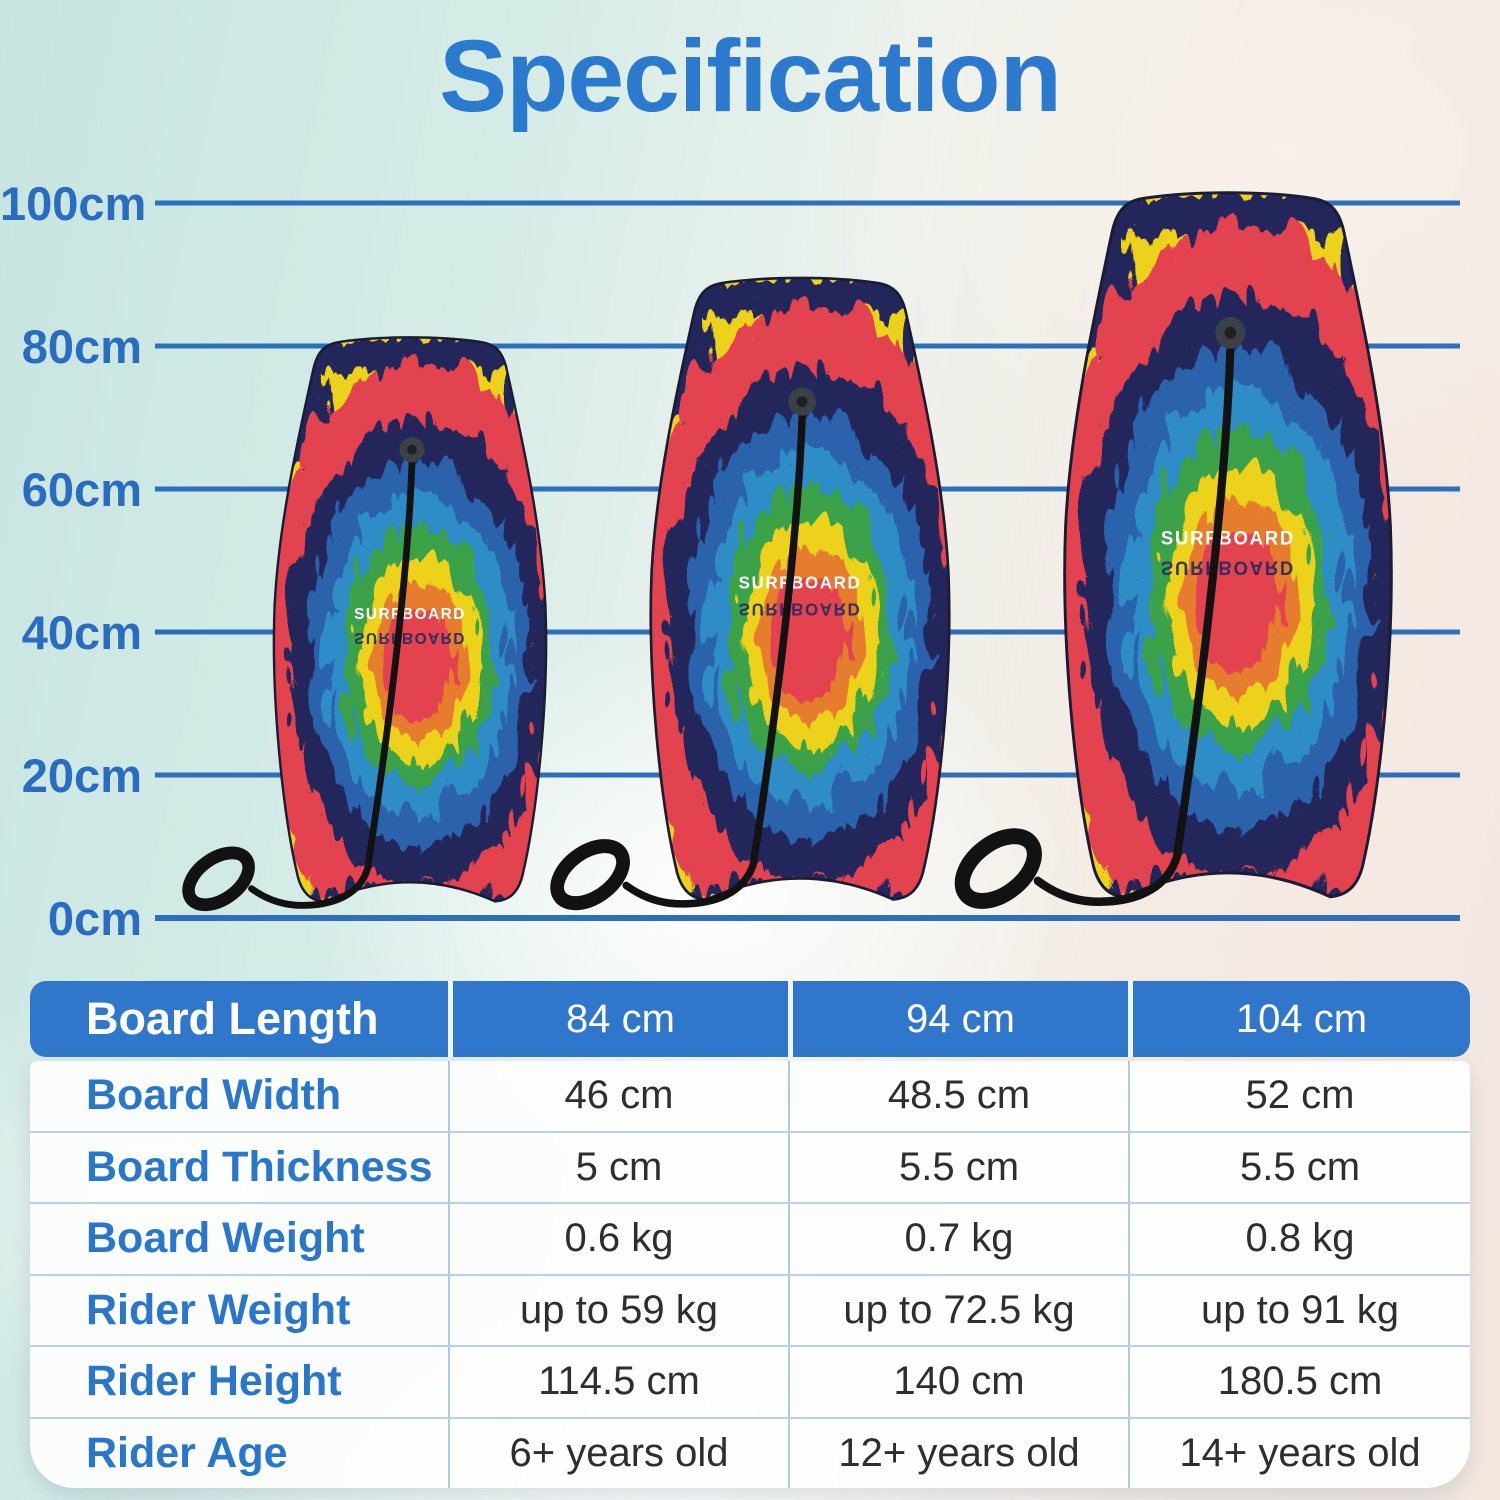  What do you see at coordinates (618, 1453) in the screenshot?
I see `row-value: 6+ years old` at bounding box center [618, 1453].